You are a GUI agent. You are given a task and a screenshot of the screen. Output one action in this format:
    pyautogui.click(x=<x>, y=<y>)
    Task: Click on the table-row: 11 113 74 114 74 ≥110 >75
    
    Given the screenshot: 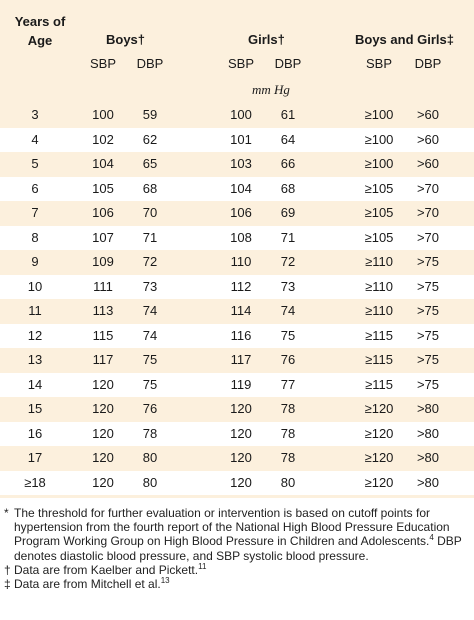 What is the action you would take?
    pyautogui.click(x=237, y=311)
    